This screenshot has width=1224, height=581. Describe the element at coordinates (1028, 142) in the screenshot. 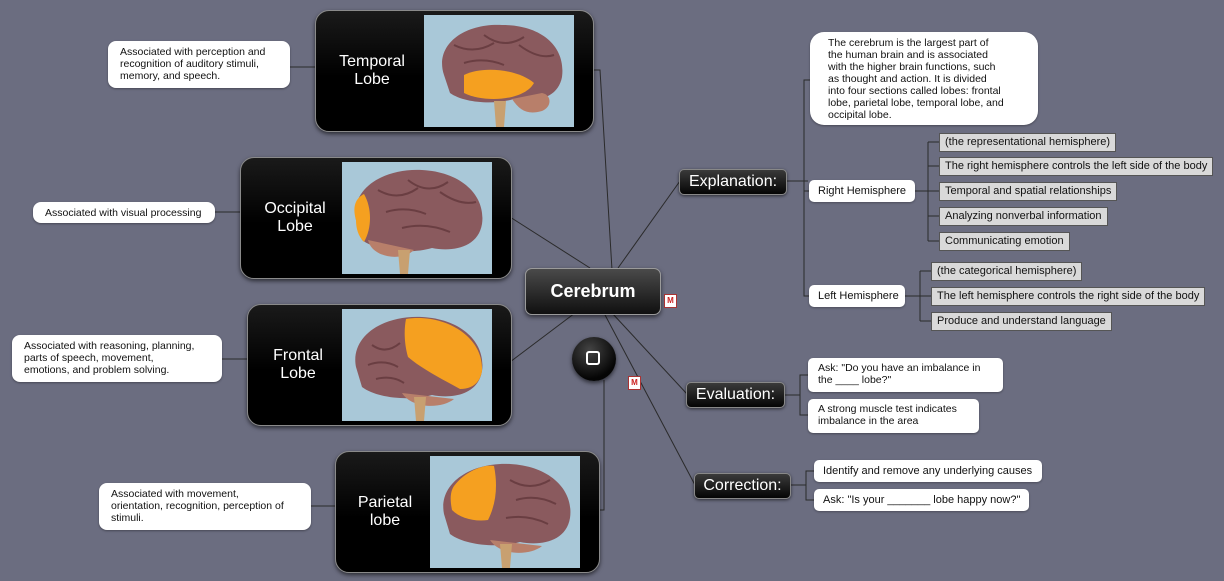

I see `right-hemisphere-item: (the representational hemisphere)` at that location.